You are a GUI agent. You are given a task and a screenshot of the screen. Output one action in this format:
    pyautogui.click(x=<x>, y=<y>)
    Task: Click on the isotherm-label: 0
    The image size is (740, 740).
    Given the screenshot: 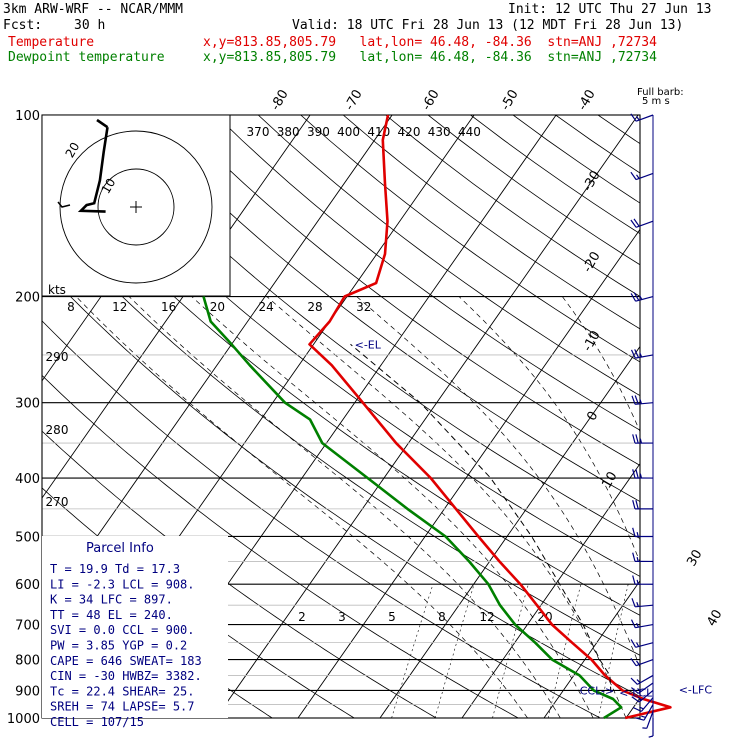 What is the action you would take?
    pyautogui.click(x=592, y=416)
    